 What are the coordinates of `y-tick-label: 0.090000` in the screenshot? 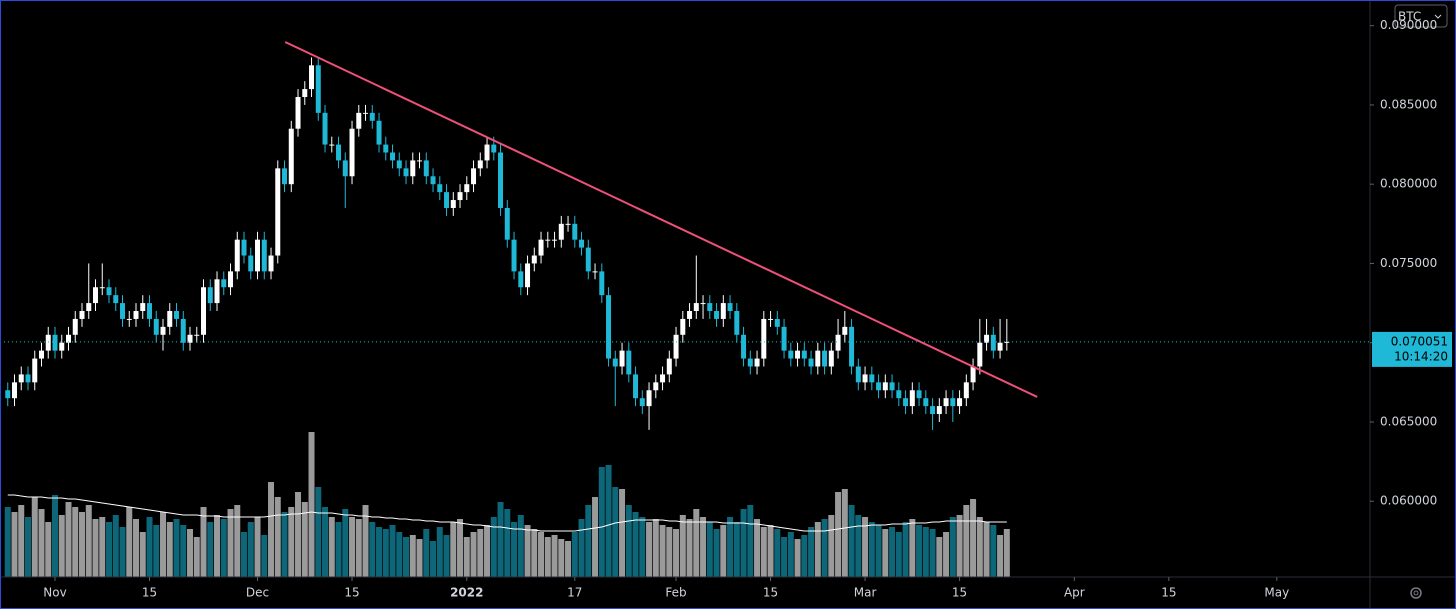 It's located at (1408, 25).